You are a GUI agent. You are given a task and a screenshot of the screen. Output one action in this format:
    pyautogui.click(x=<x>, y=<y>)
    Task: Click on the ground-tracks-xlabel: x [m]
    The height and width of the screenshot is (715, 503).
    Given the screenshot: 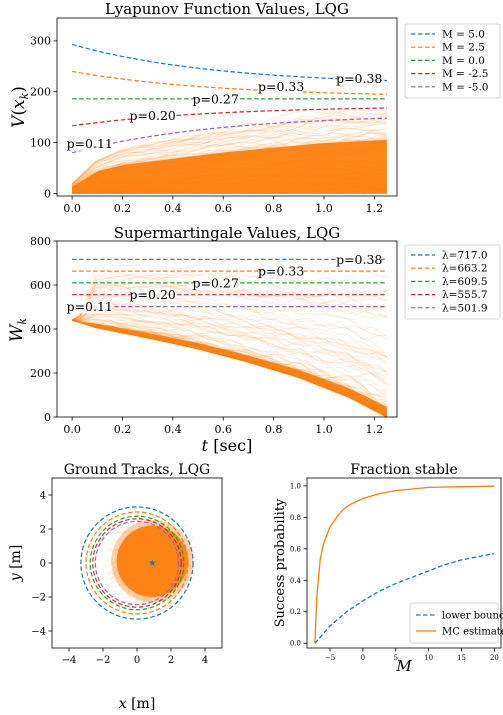 What is the action you would take?
    pyautogui.click(x=137, y=704)
    